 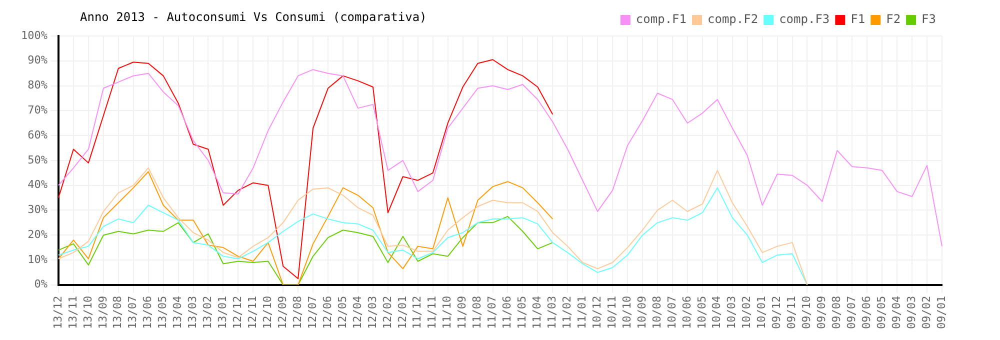 I want to click on x-tick-label: 11/06, so click(x=507, y=313).